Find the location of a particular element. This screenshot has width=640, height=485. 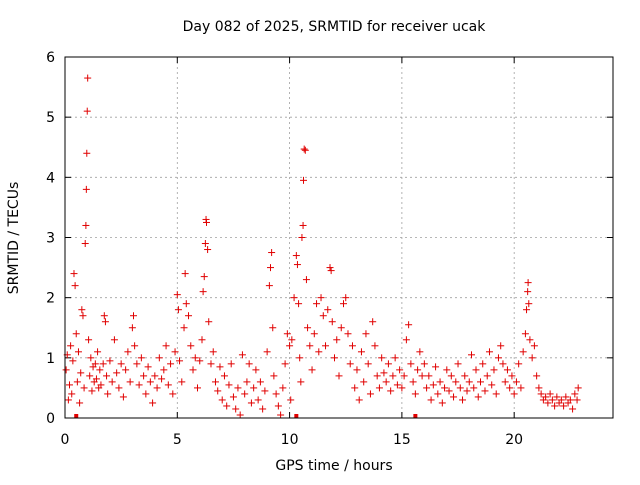

y-tick-label: 1 is located at coordinates (50, 359).